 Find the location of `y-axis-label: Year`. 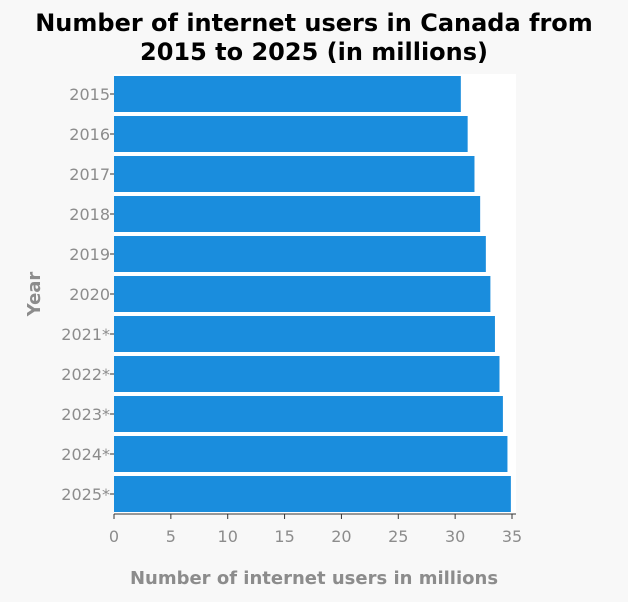

y-axis-label: Year is located at coordinates (34, 295).